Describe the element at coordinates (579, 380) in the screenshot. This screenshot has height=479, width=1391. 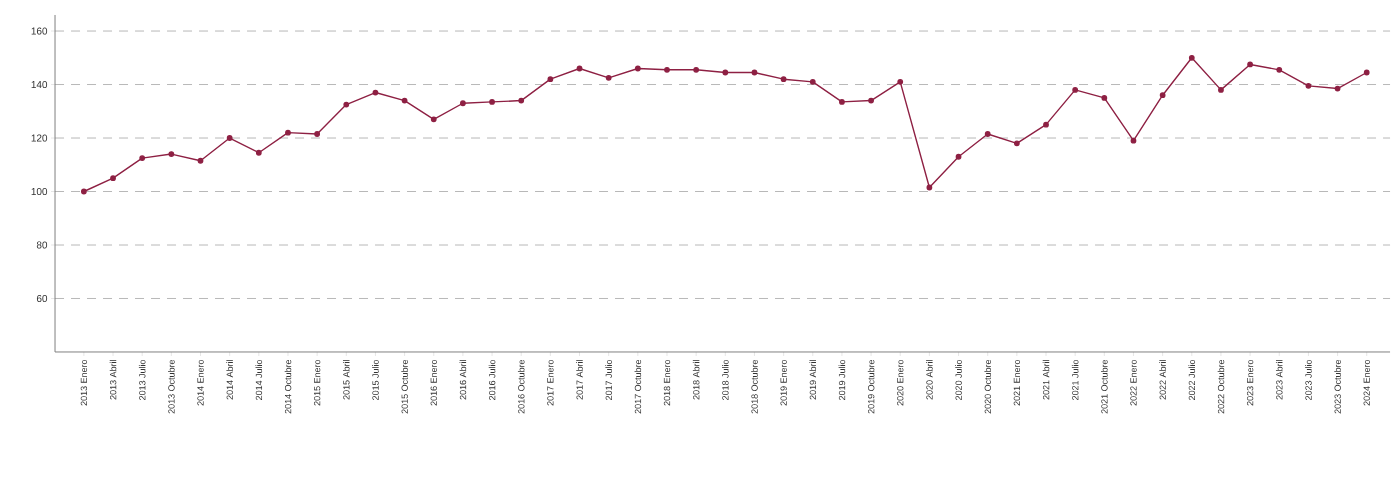
I see `x-tick-label: 2017 Abril` at that location.